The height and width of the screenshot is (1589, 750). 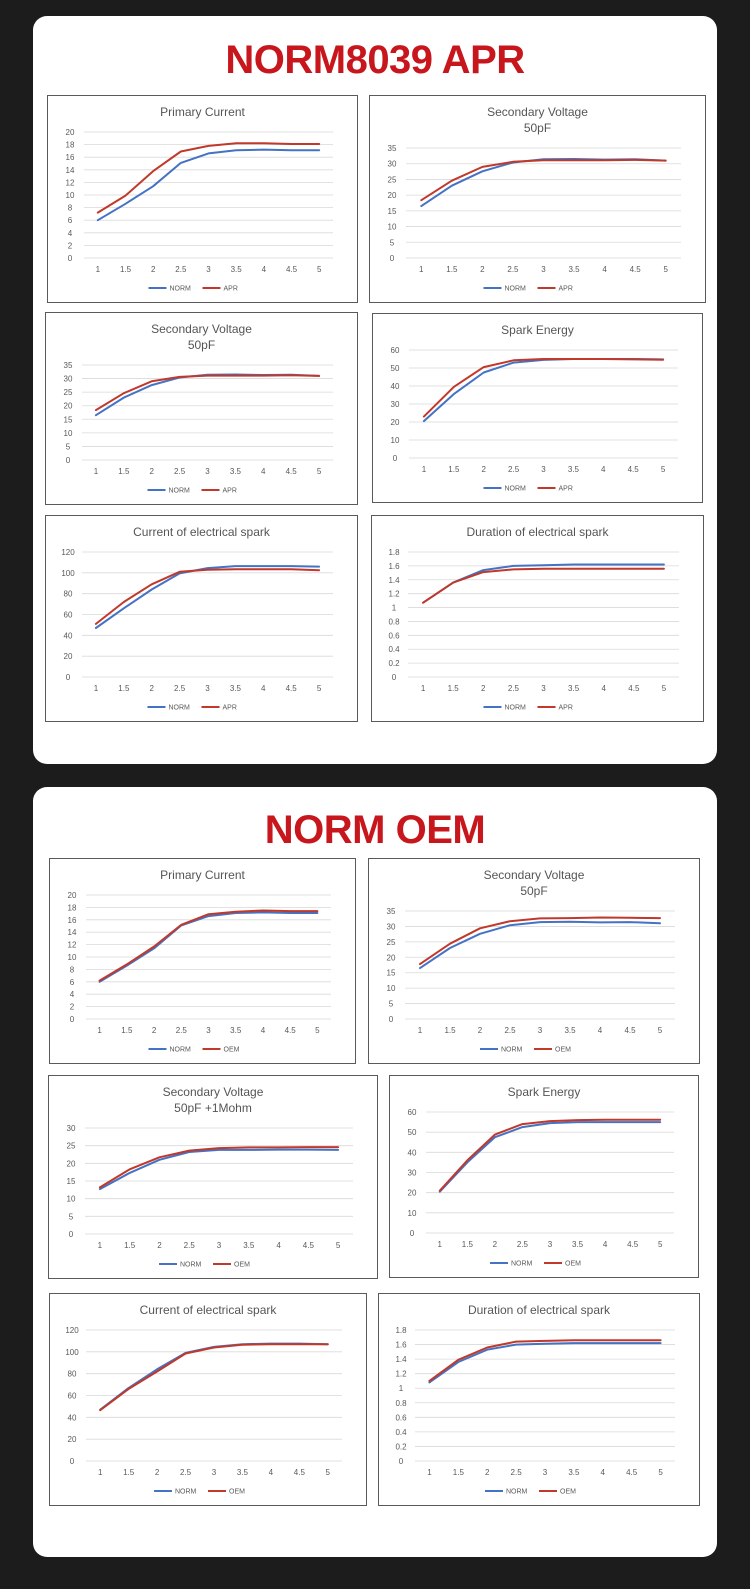 What do you see at coordinates (213, 1108) in the screenshot?
I see `chart-subtitle: 50pF +1Mohm` at bounding box center [213, 1108].